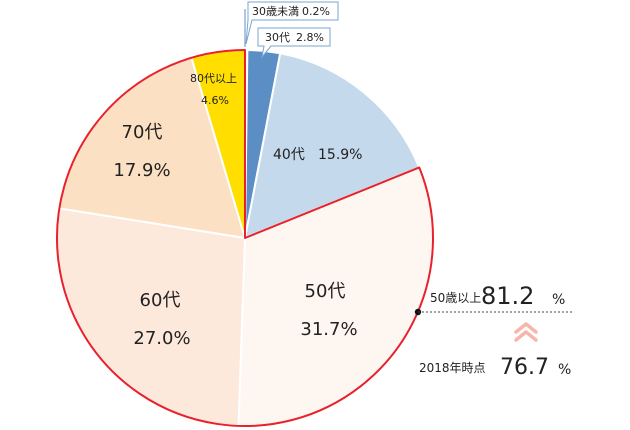 This screenshot has height=430, width=630. What do you see at coordinates (215, 100) in the screenshot?
I see `label-80s-value: 4.6%` at bounding box center [215, 100].